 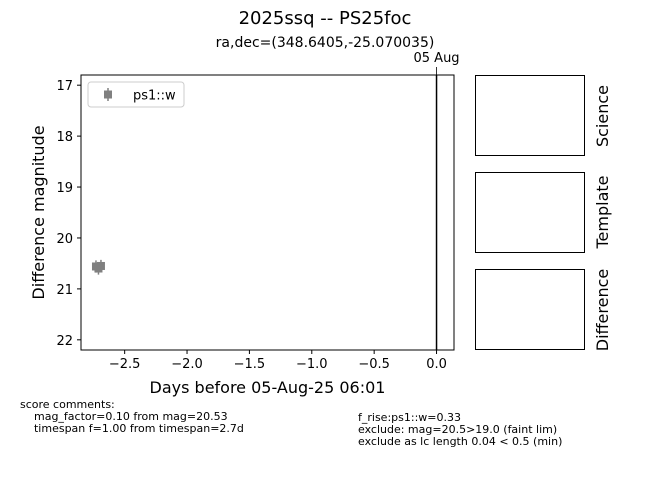 I want to click on y-tick-label: 21, so click(x=64, y=290).